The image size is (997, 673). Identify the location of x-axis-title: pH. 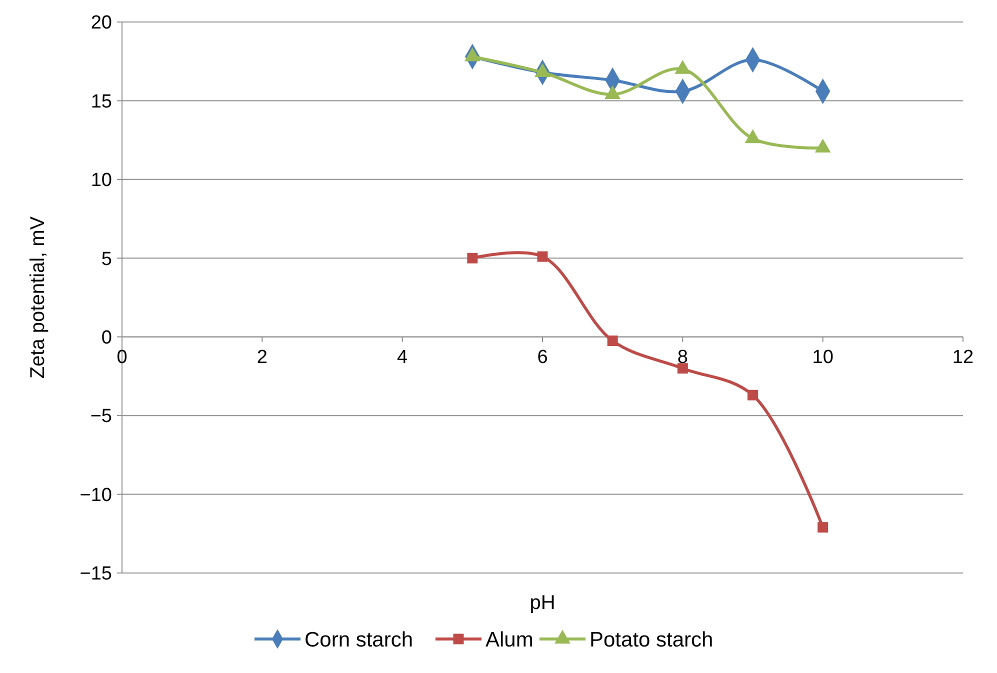
(543, 603).